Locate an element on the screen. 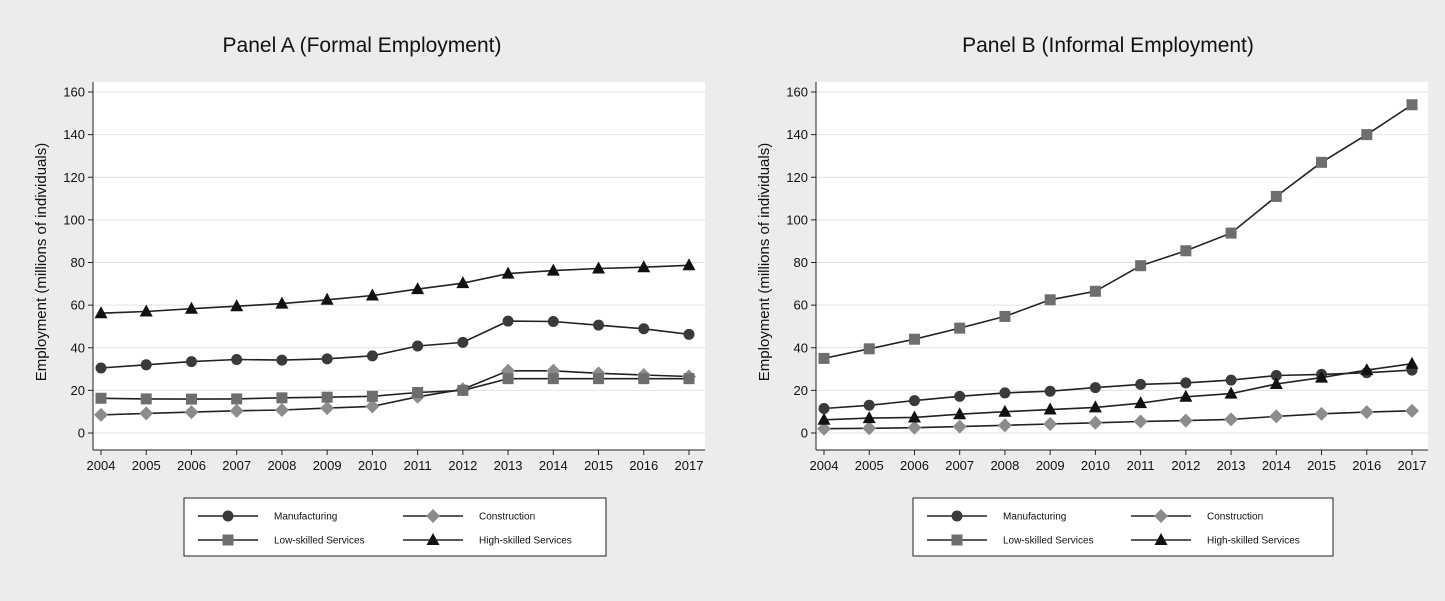  panel-a-title: Panel A (Formal Employment) is located at coordinates (362, 45).